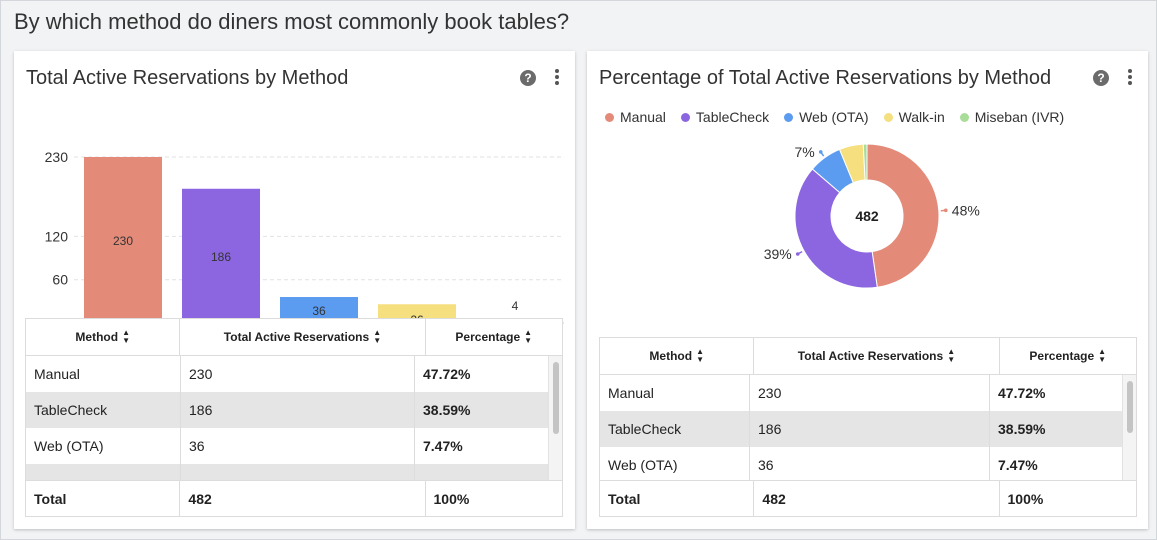 The image size is (1157, 540). What do you see at coordinates (804, 152) in the screenshot?
I see `percent-label: 7%` at bounding box center [804, 152].